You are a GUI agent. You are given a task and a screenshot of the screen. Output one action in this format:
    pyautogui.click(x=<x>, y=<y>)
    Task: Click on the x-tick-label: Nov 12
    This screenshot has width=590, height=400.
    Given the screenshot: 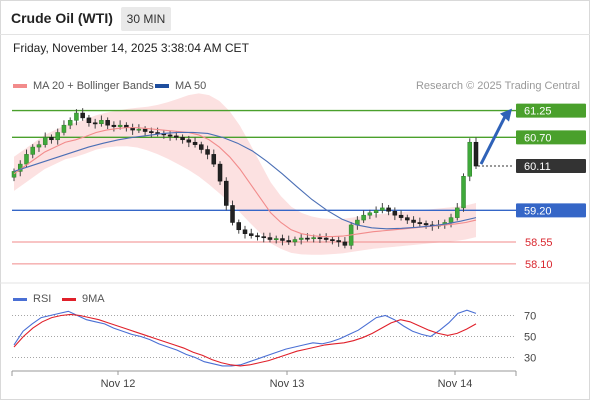 What is the action you would take?
    pyautogui.click(x=118, y=384)
    